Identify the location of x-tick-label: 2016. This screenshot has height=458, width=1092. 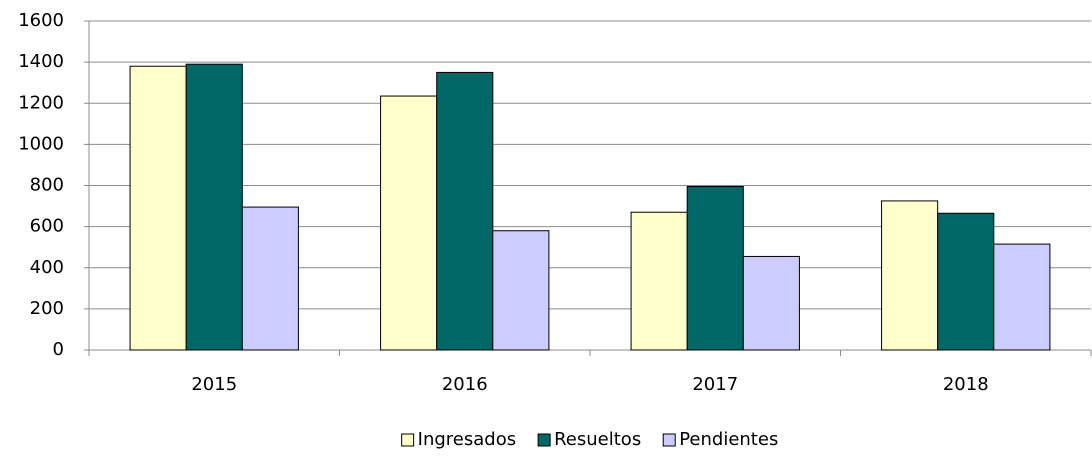
(465, 384).